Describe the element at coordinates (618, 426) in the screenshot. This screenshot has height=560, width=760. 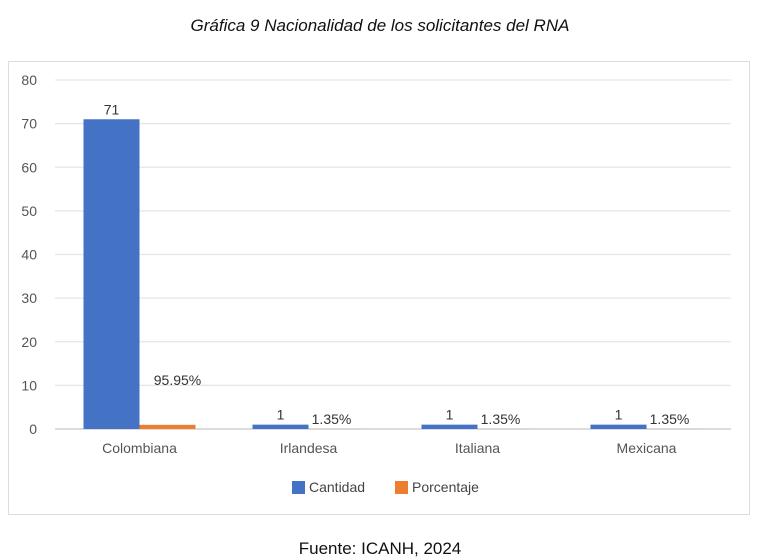
I see `bar-cantidad-mexicana` at that location.